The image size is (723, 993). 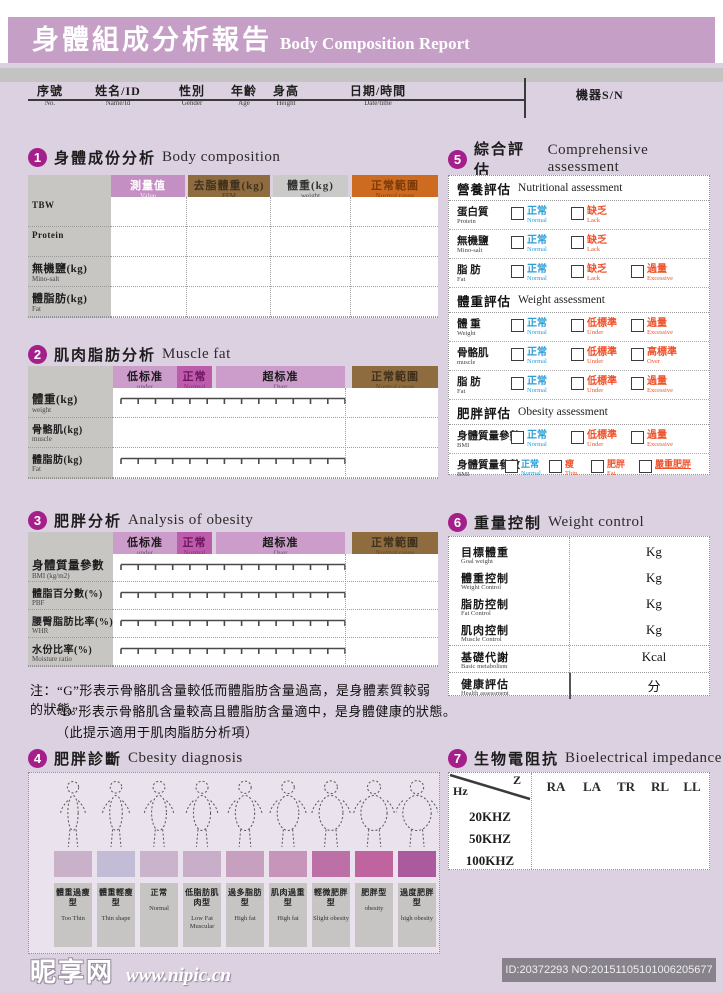 What do you see at coordinates (579, 580) in the screenshot?
I see `weight-control-row: 體重控制 Weight Control Kg` at bounding box center [579, 580].